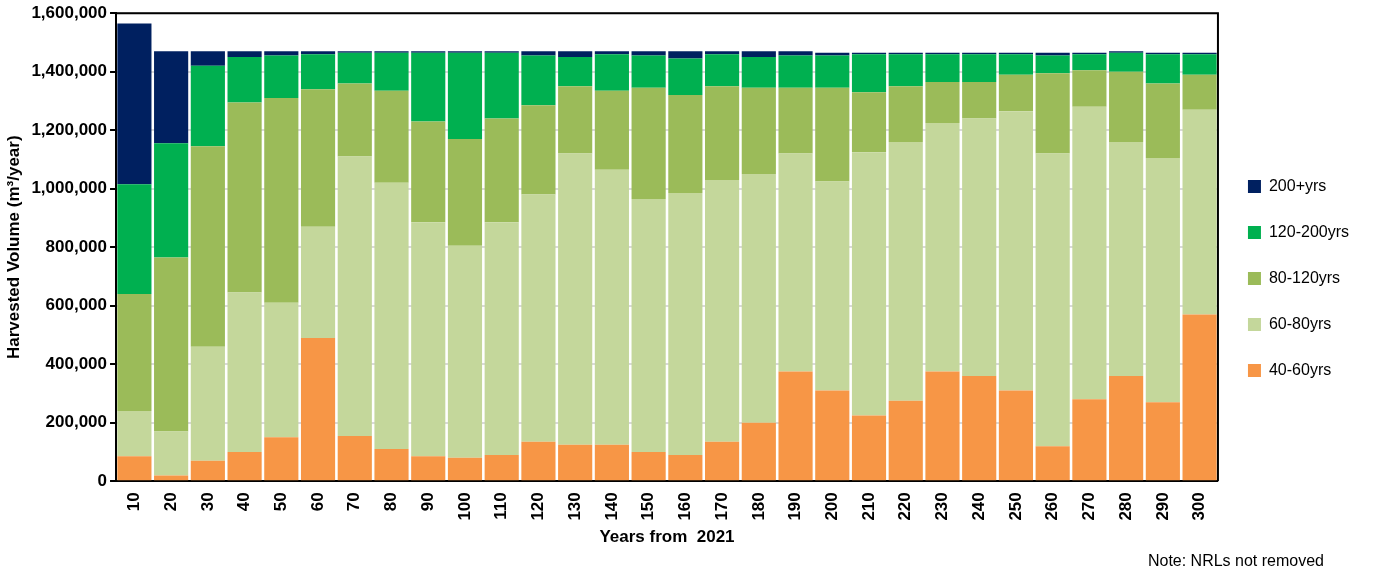  Describe the element at coordinates (685, 506) in the screenshot. I see `x-tick-label: 160` at that location.